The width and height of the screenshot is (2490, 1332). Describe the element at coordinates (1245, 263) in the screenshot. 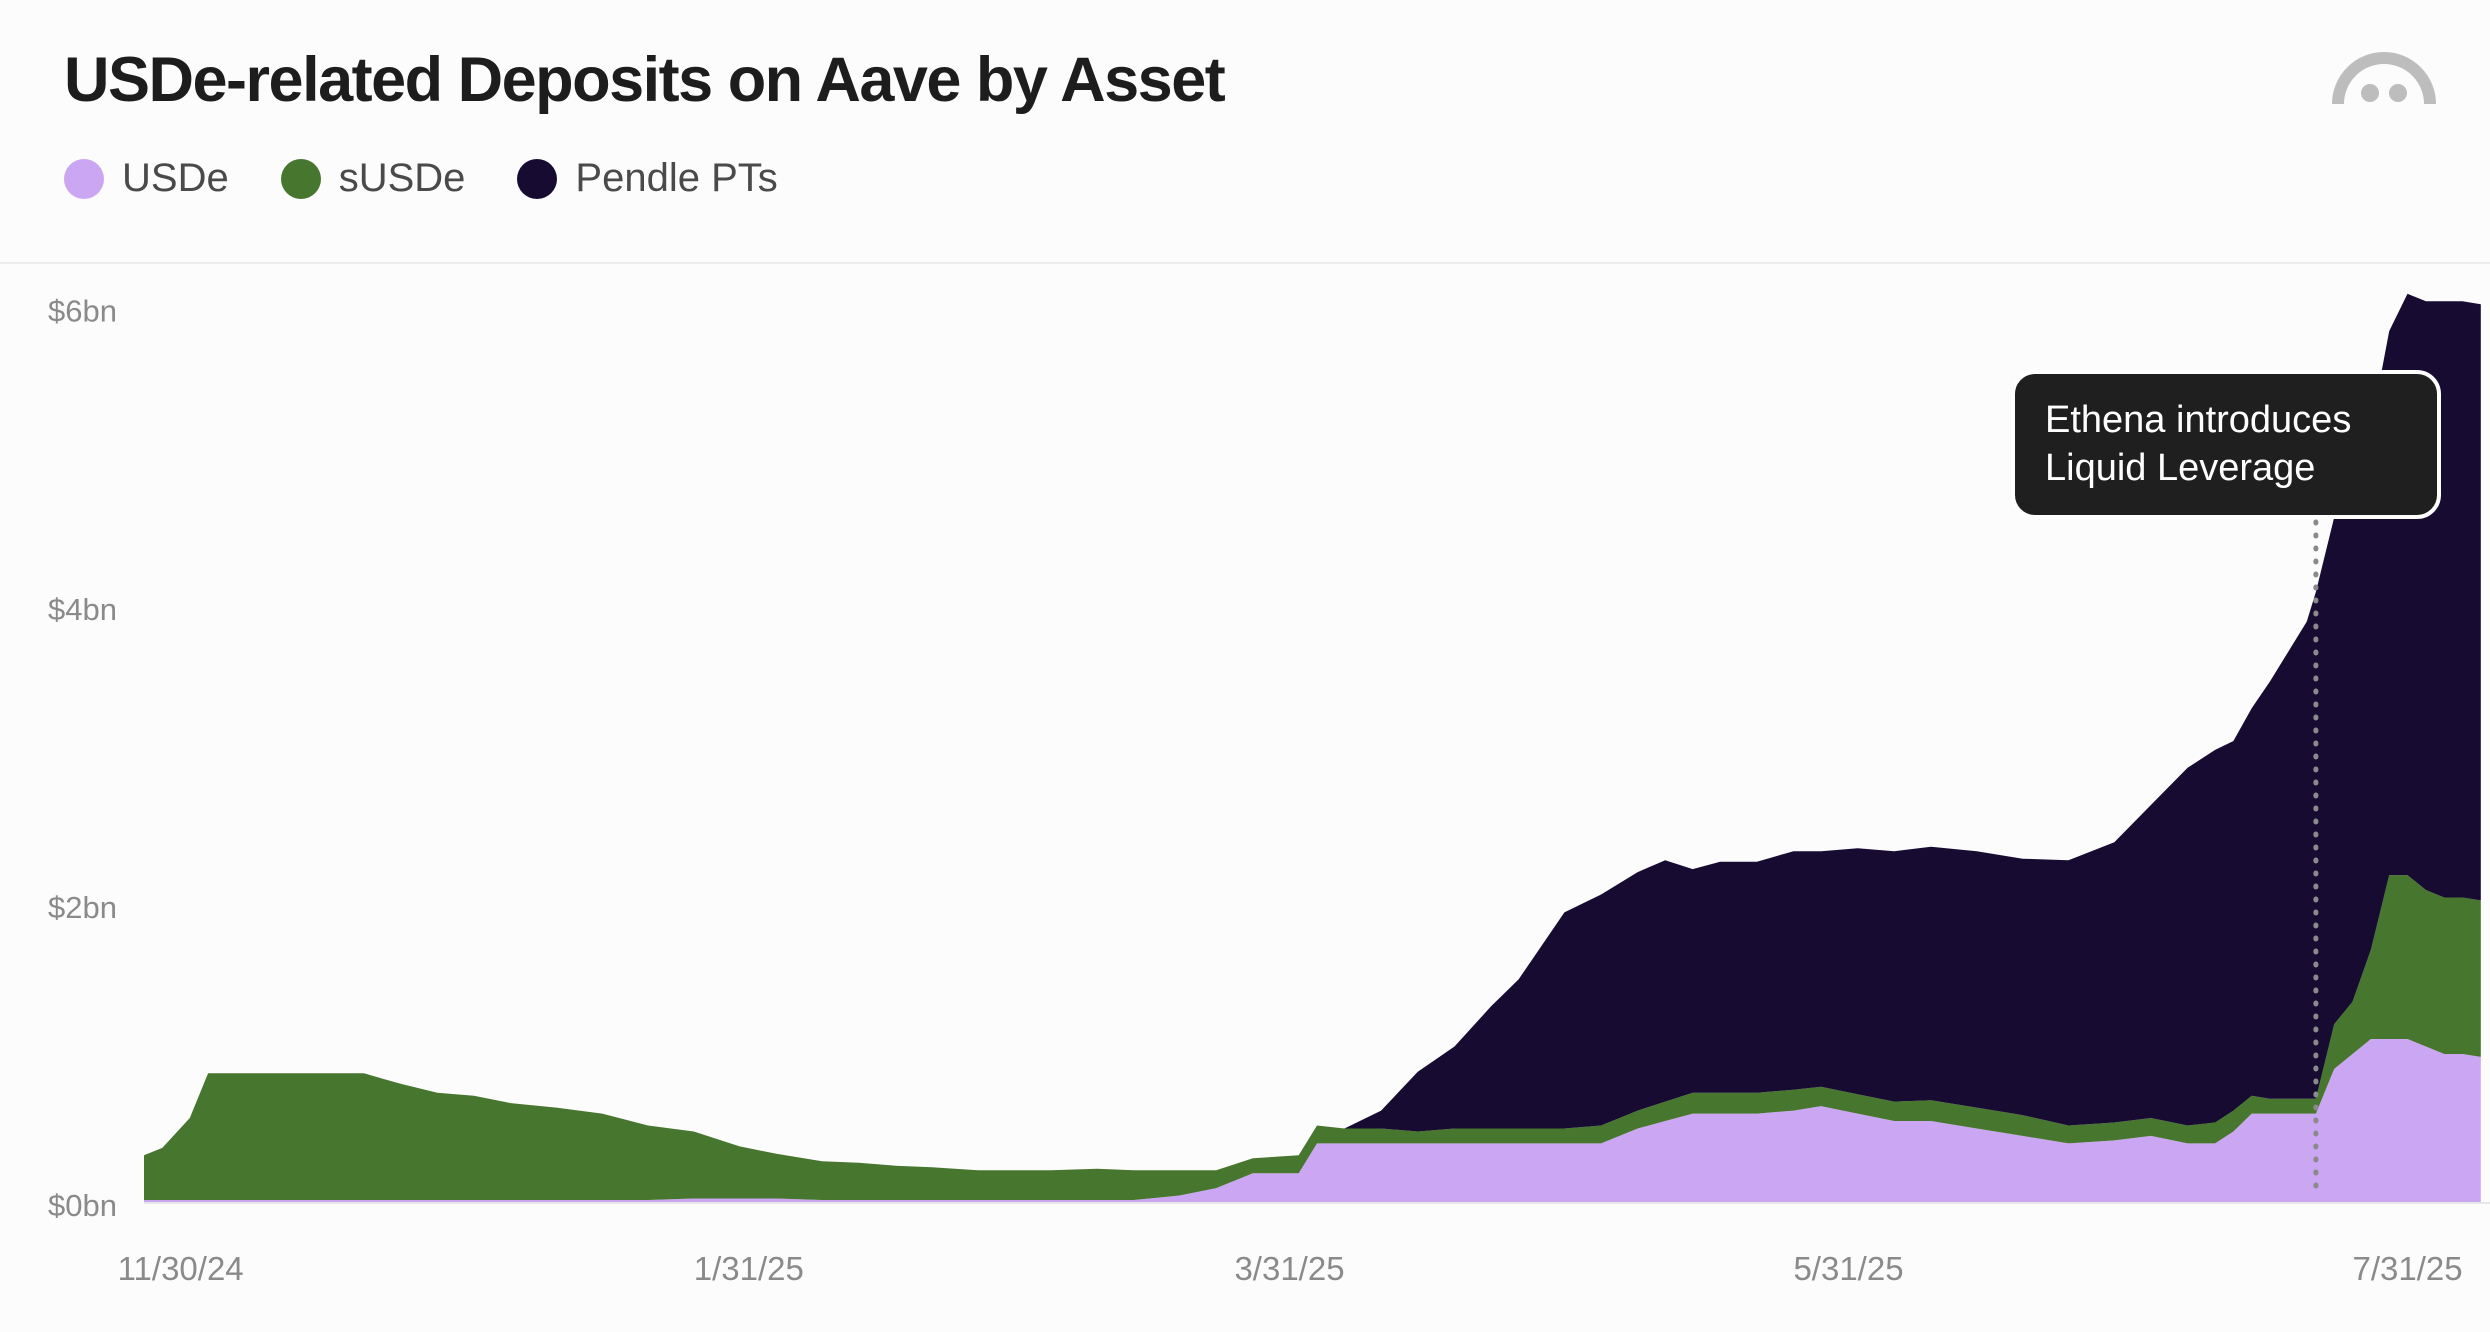

I see `header-divider` at that location.